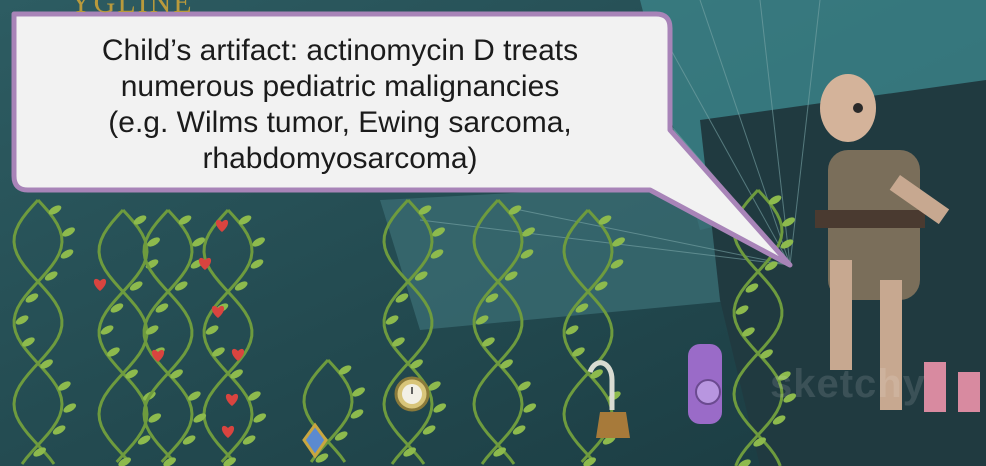 Image resolution: width=986 pixels, height=466 pixels. What do you see at coordinates (608, 399) in the screenshot?
I see `hook-icon` at bounding box center [608, 399].